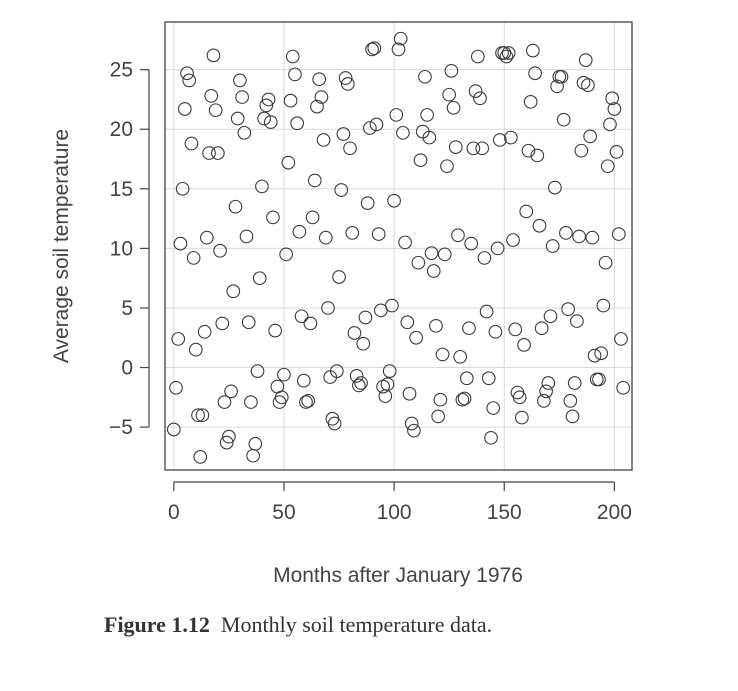 This screenshot has width=738, height=691. Describe the element at coordinates (614, 512) in the screenshot. I see `x-tick-label-200: 200` at that location.